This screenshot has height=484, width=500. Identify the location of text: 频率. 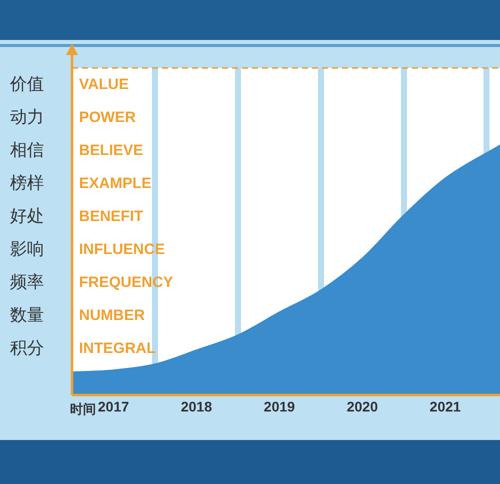
(27, 282).